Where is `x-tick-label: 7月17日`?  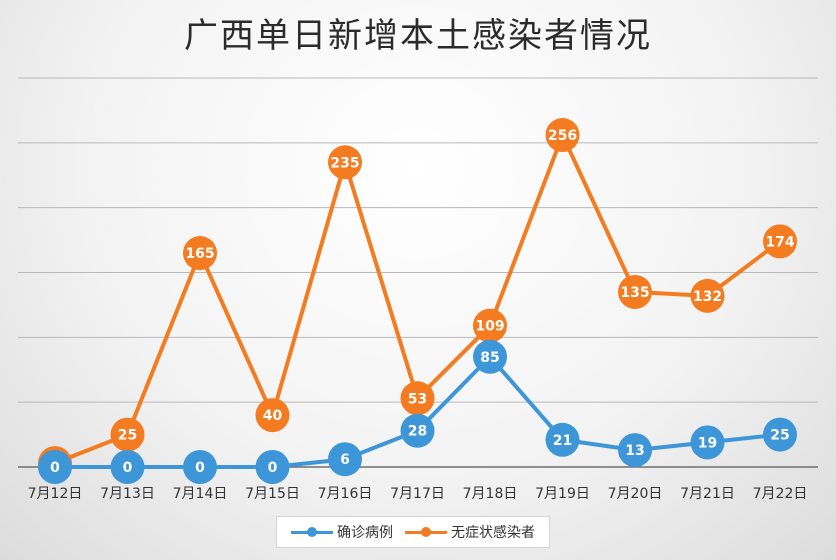 x-tick-label: 7月17日 is located at coordinates (417, 494).